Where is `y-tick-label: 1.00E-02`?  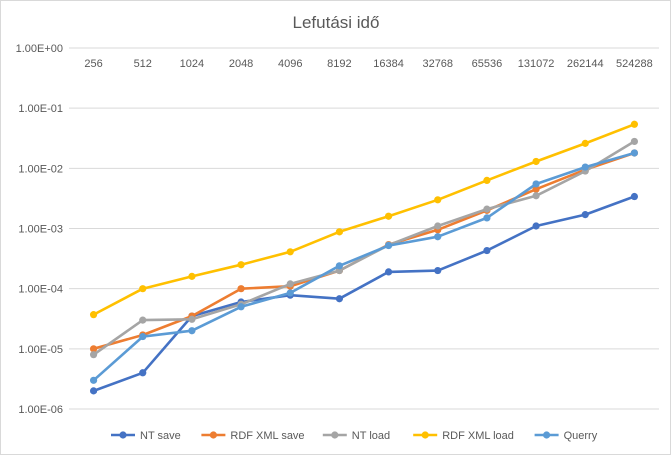
y-tick-label: 1.00E-02 is located at coordinates (40, 169).